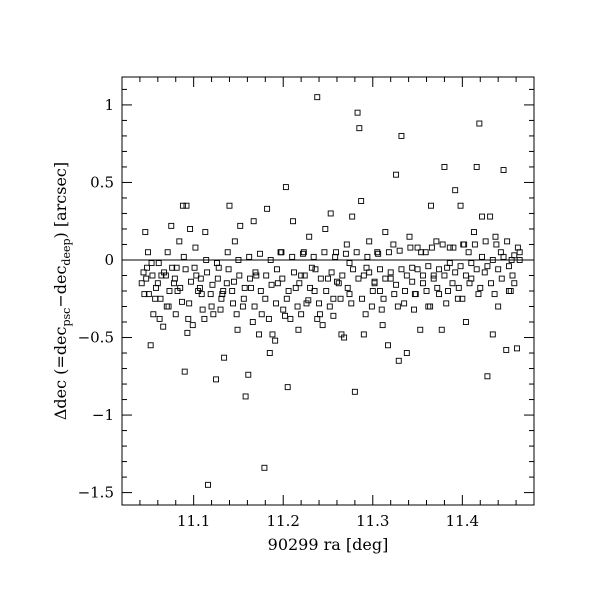  Describe the element at coordinates (96, 493) in the screenshot. I see `y-tick-label: −1.5` at that location.